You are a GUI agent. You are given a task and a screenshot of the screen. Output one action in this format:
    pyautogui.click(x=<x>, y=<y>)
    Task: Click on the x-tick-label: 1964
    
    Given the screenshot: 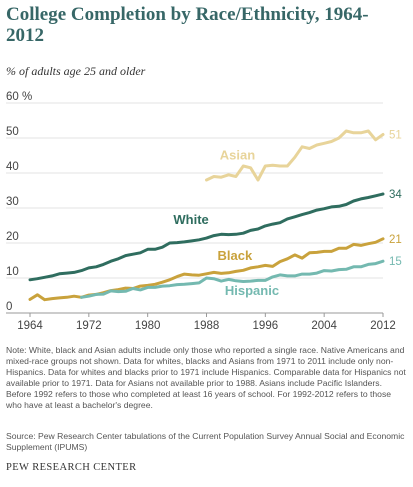 What is the action you would take?
    pyautogui.click(x=30, y=326)
    